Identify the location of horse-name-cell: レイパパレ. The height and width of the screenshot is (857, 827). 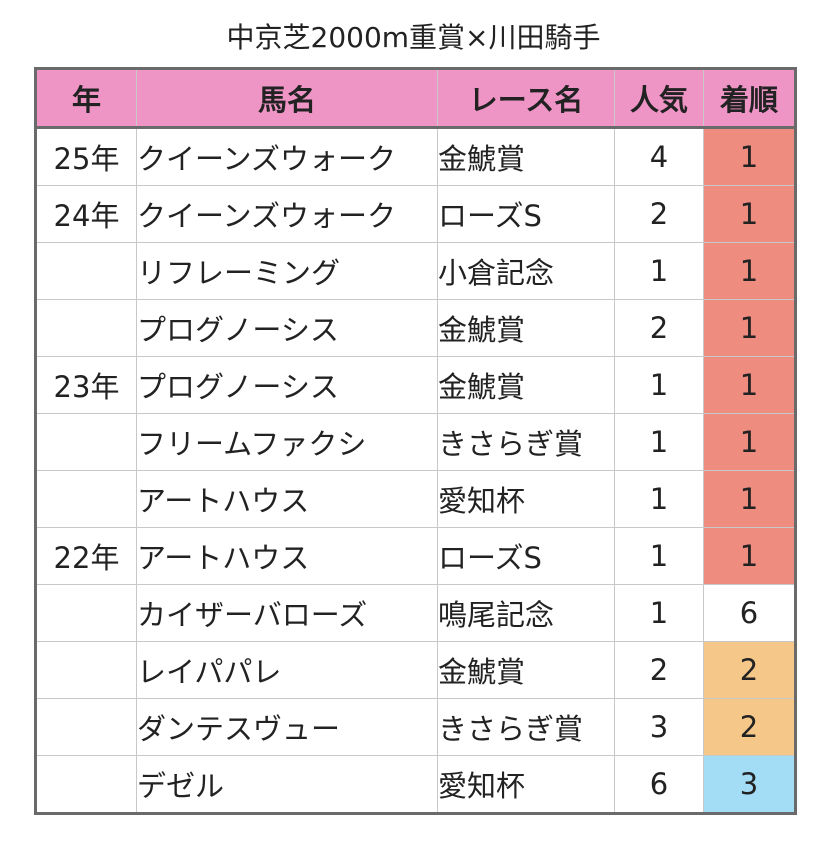
(287, 670).